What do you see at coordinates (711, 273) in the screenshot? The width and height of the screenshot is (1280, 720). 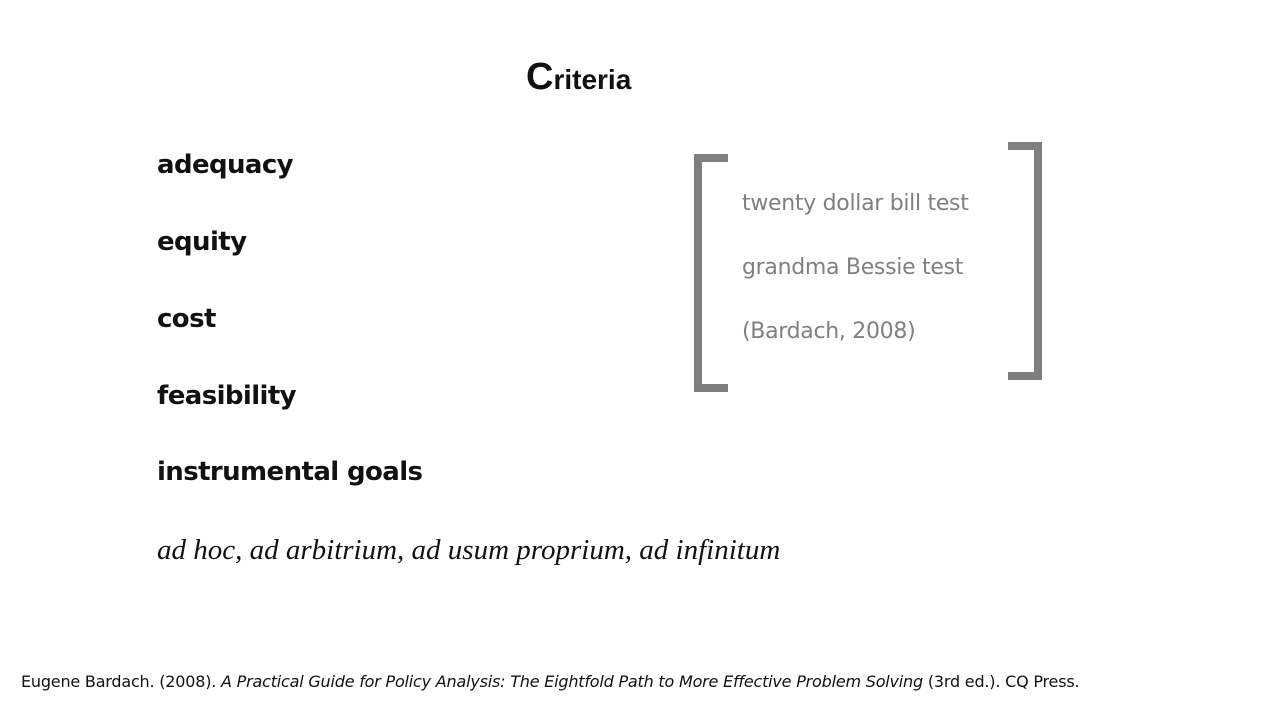 I see `left-bracket` at bounding box center [711, 273].